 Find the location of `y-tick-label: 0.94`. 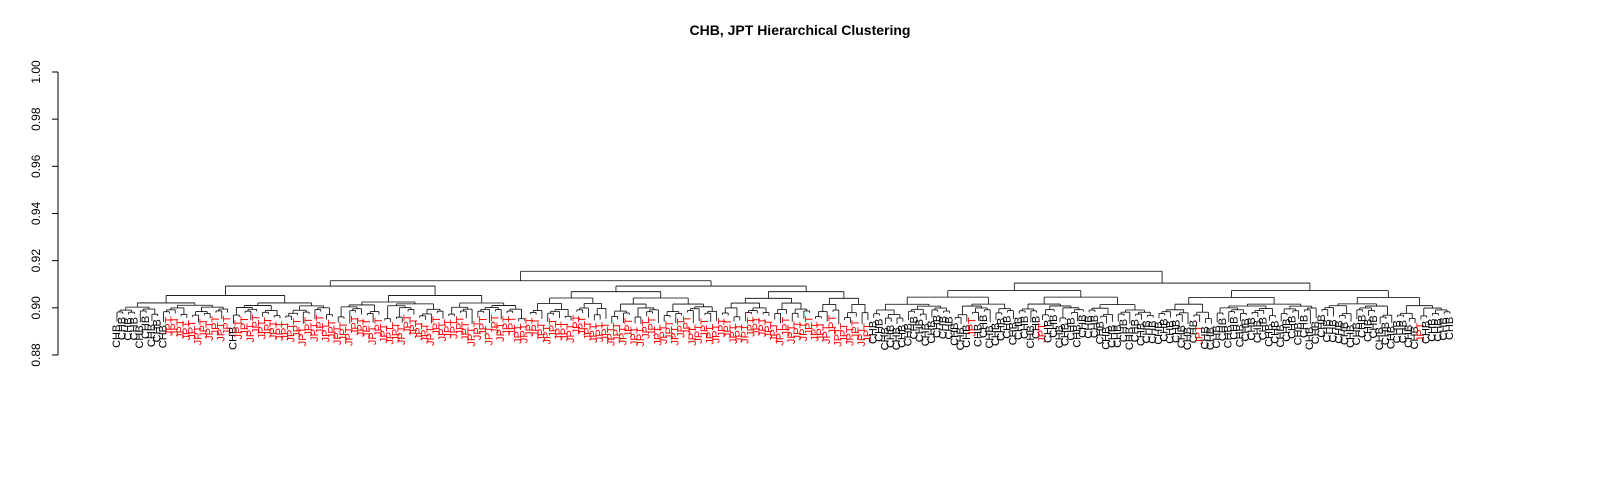

y-tick-label: 0.94 is located at coordinates (36, 213).